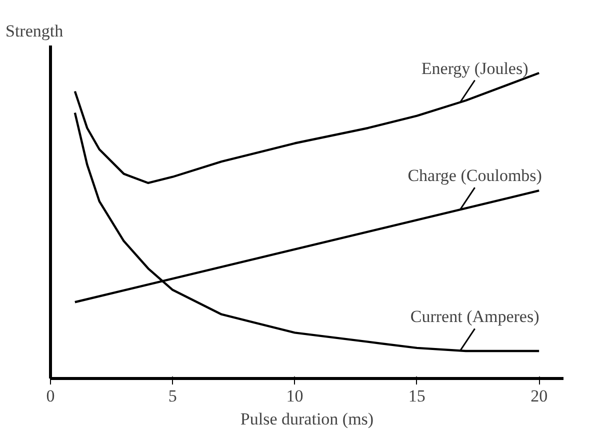 The width and height of the screenshot is (603, 438). What do you see at coordinates (417, 396) in the screenshot?
I see `x-tick-label: 15` at bounding box center [417, 396].